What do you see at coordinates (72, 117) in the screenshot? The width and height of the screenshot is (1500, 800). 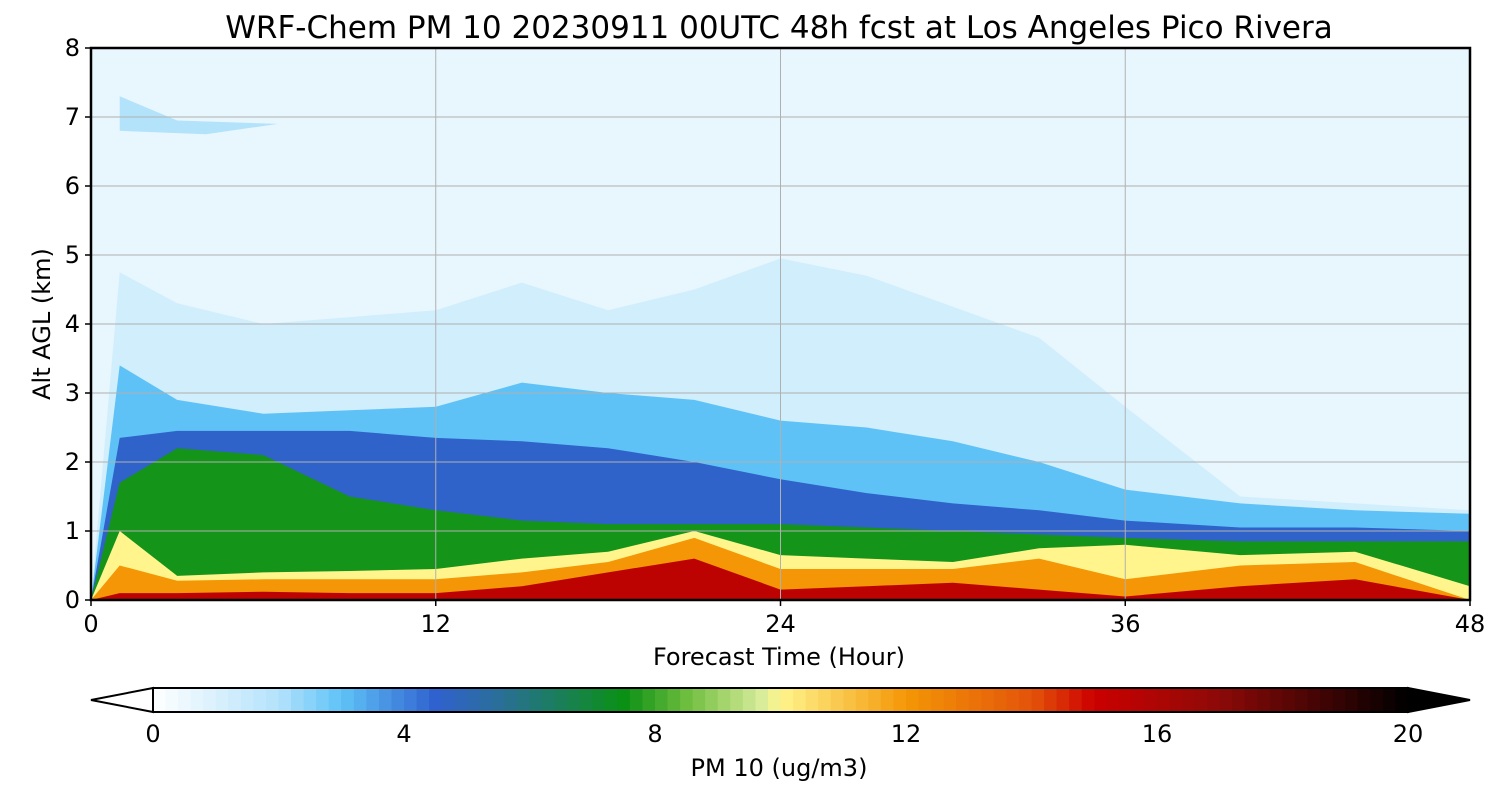 I see `y-tick-label: 7` at bounding box center [72, 117].